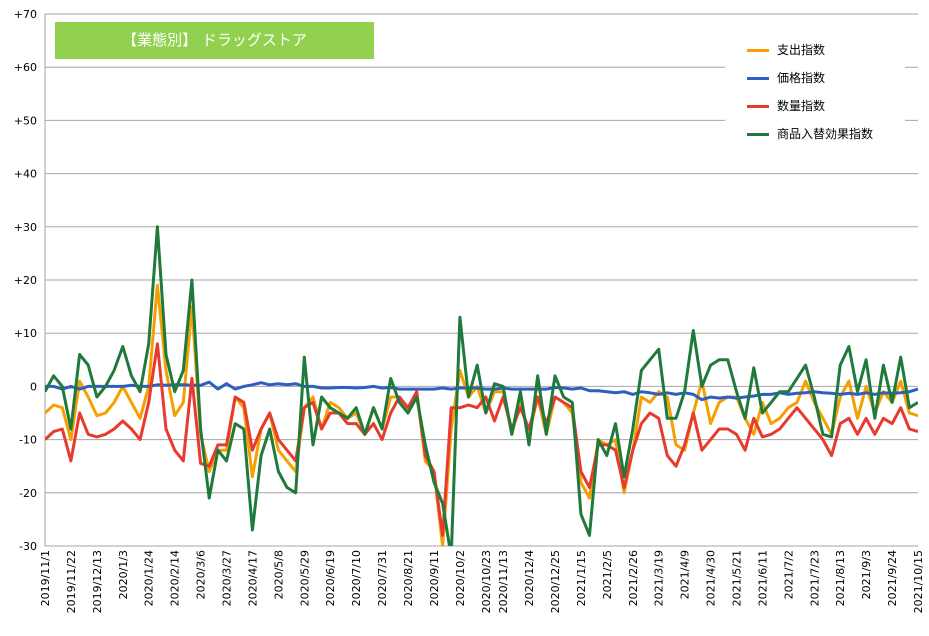 The image size is (929, 636). I want to click on chart-title-box: 【業態別】 ドラッグストア, so click(214, 40).